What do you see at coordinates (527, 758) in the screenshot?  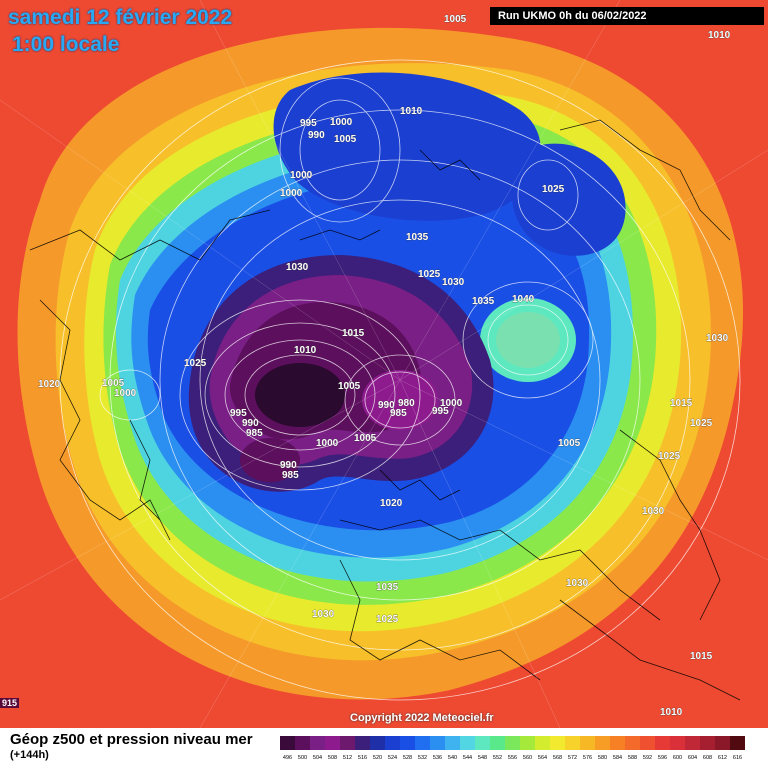 I see `scale-label: 560` at bounding box center [527, 758].